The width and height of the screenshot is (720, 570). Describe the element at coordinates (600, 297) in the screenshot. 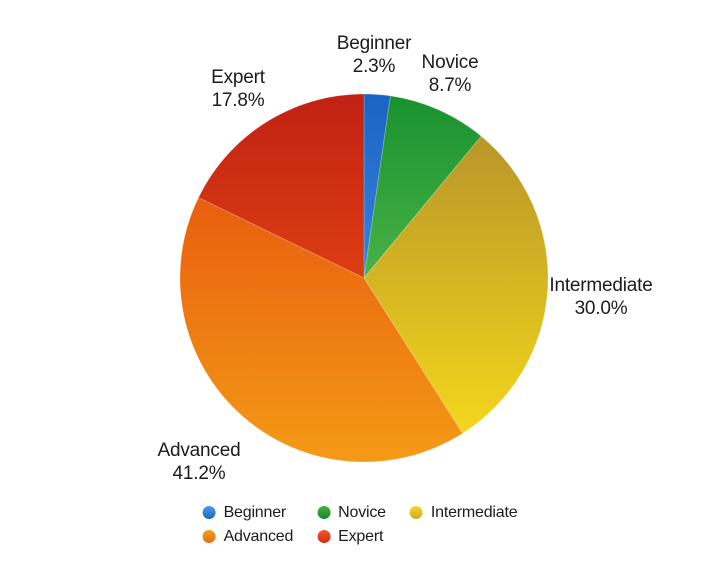

I see `slice-callout-intermediate: Intermediate 30.0%` at that location.